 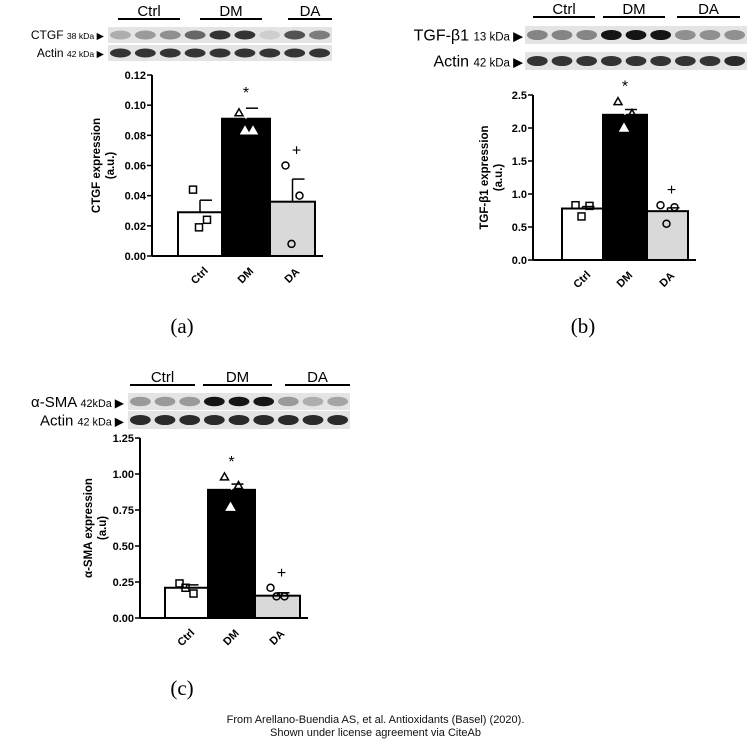 What do you see at coordinates (123, 511) in the screenshot?
I see `y-tick-label: 0.75` at bounding box center [123, 511].